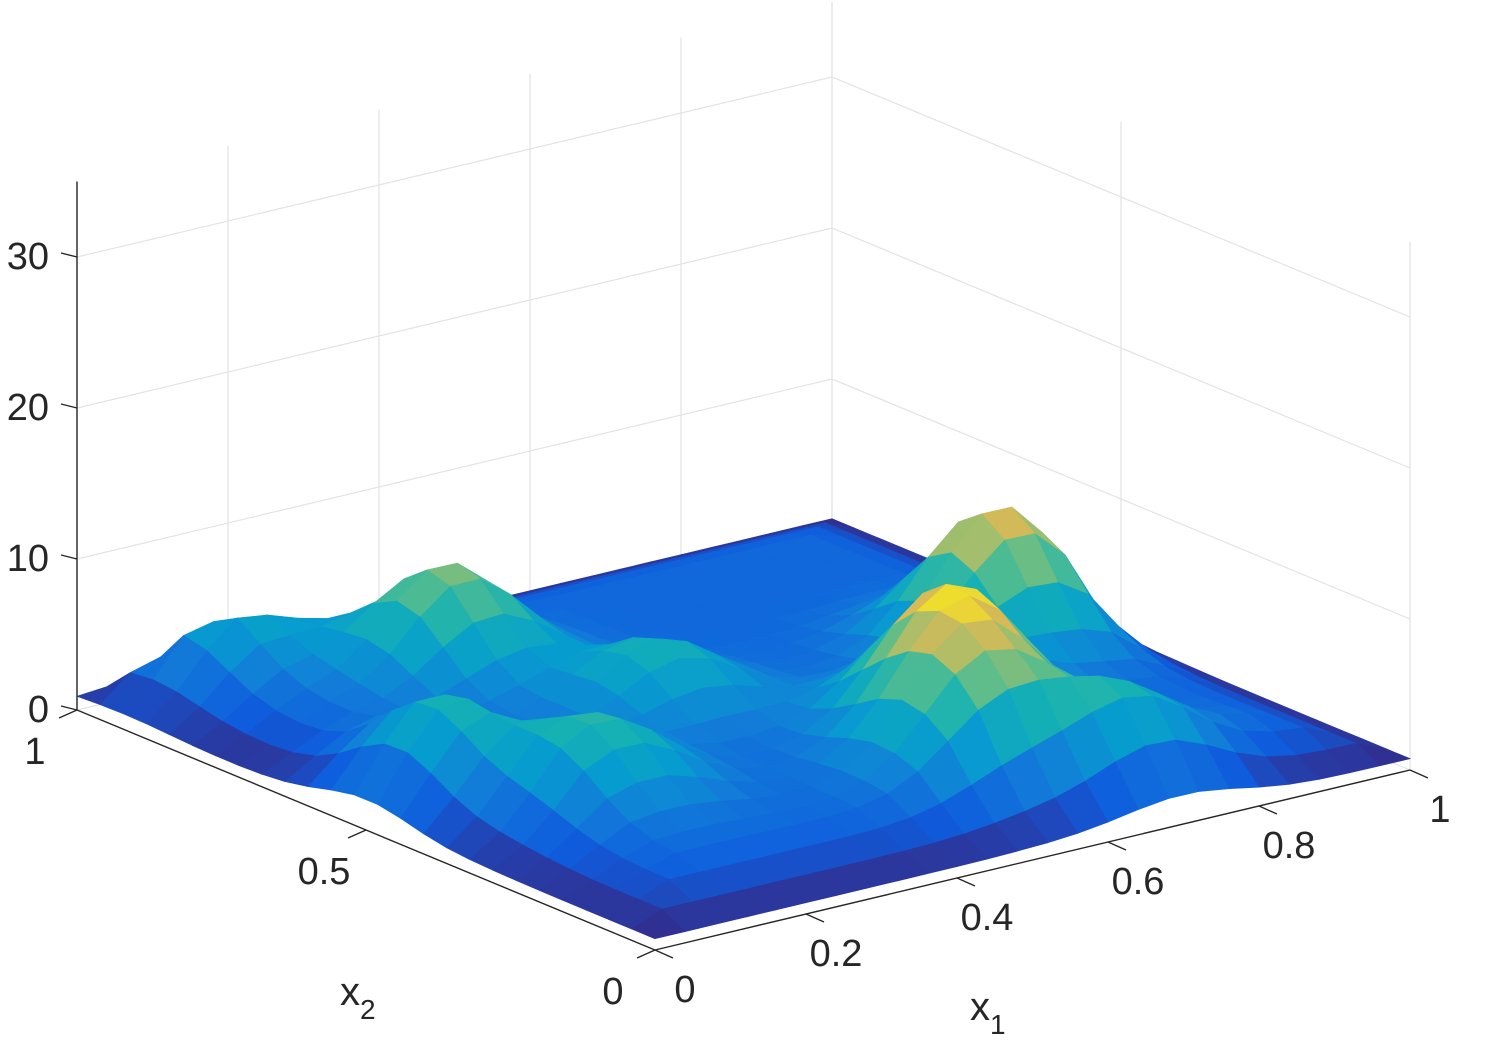 The height and width of the screenshot is (1050, 1500). I want to click on z-tick-label: 0, so click(38, 710).